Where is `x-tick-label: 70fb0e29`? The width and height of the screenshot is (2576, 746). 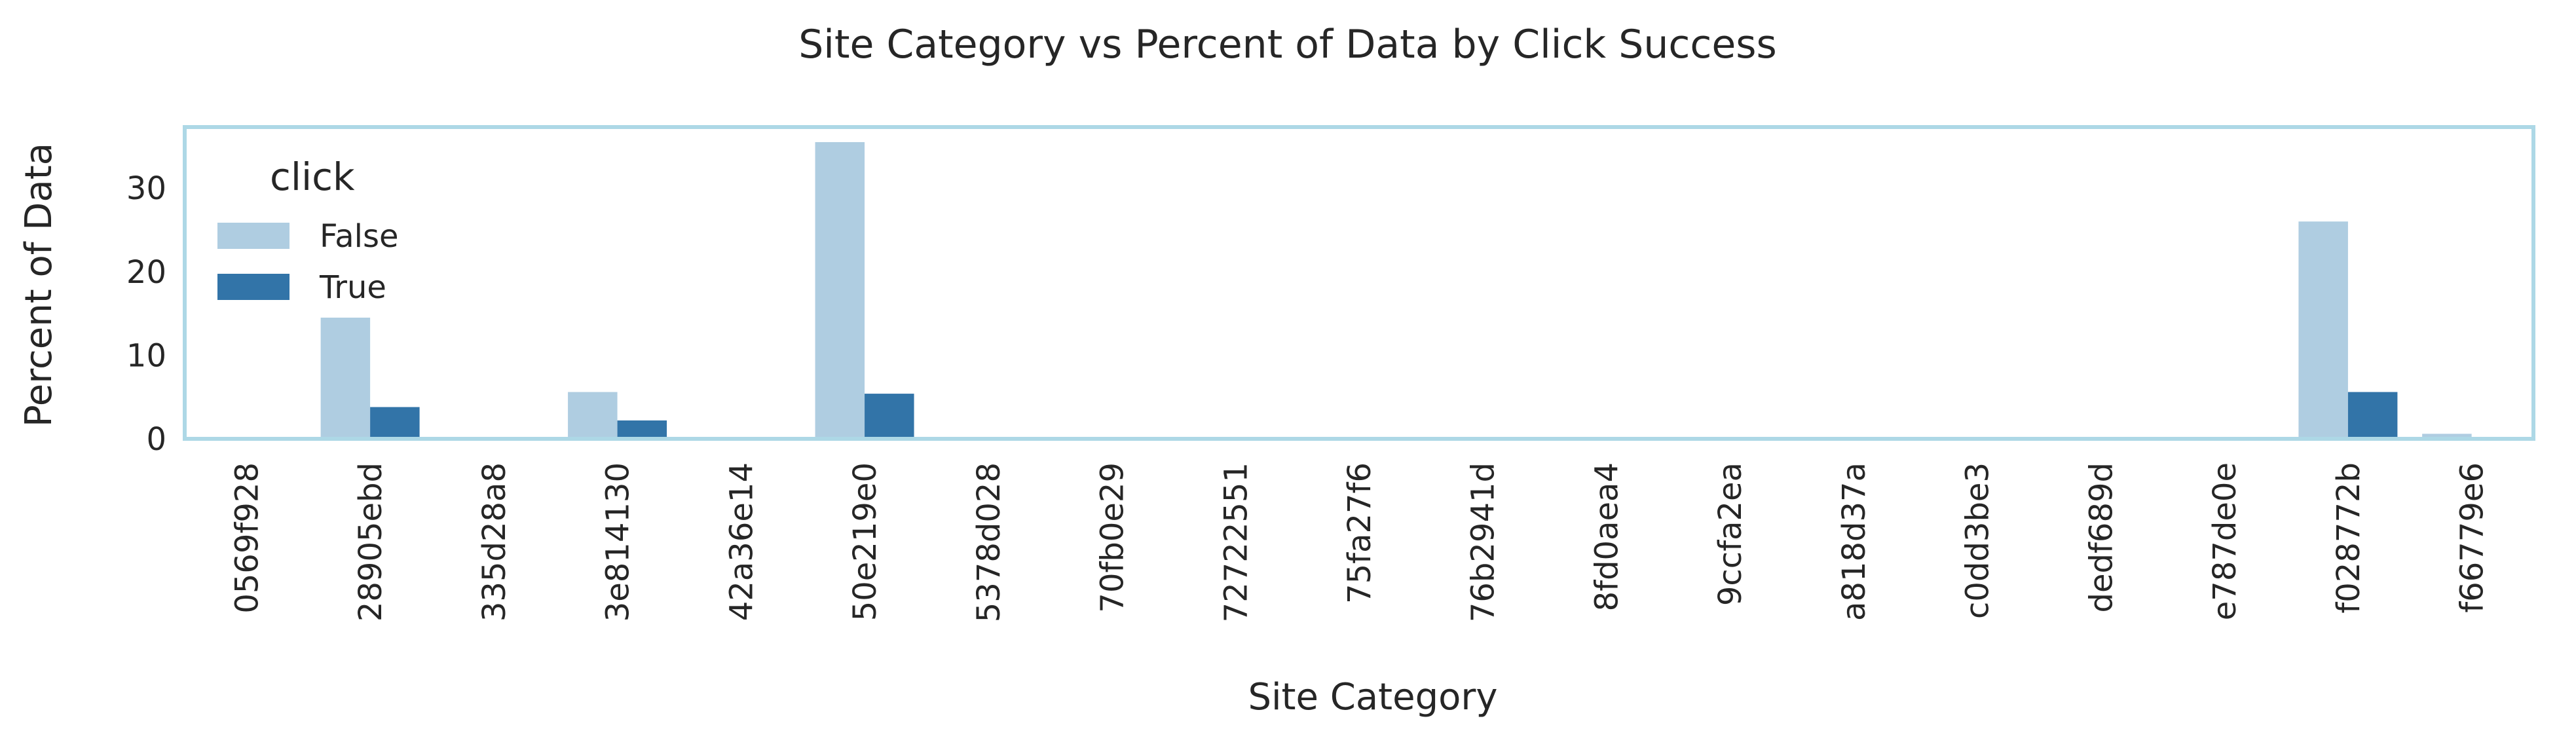
x-tick-label: 70fb0e29 is located at coordinates (1112, 537).